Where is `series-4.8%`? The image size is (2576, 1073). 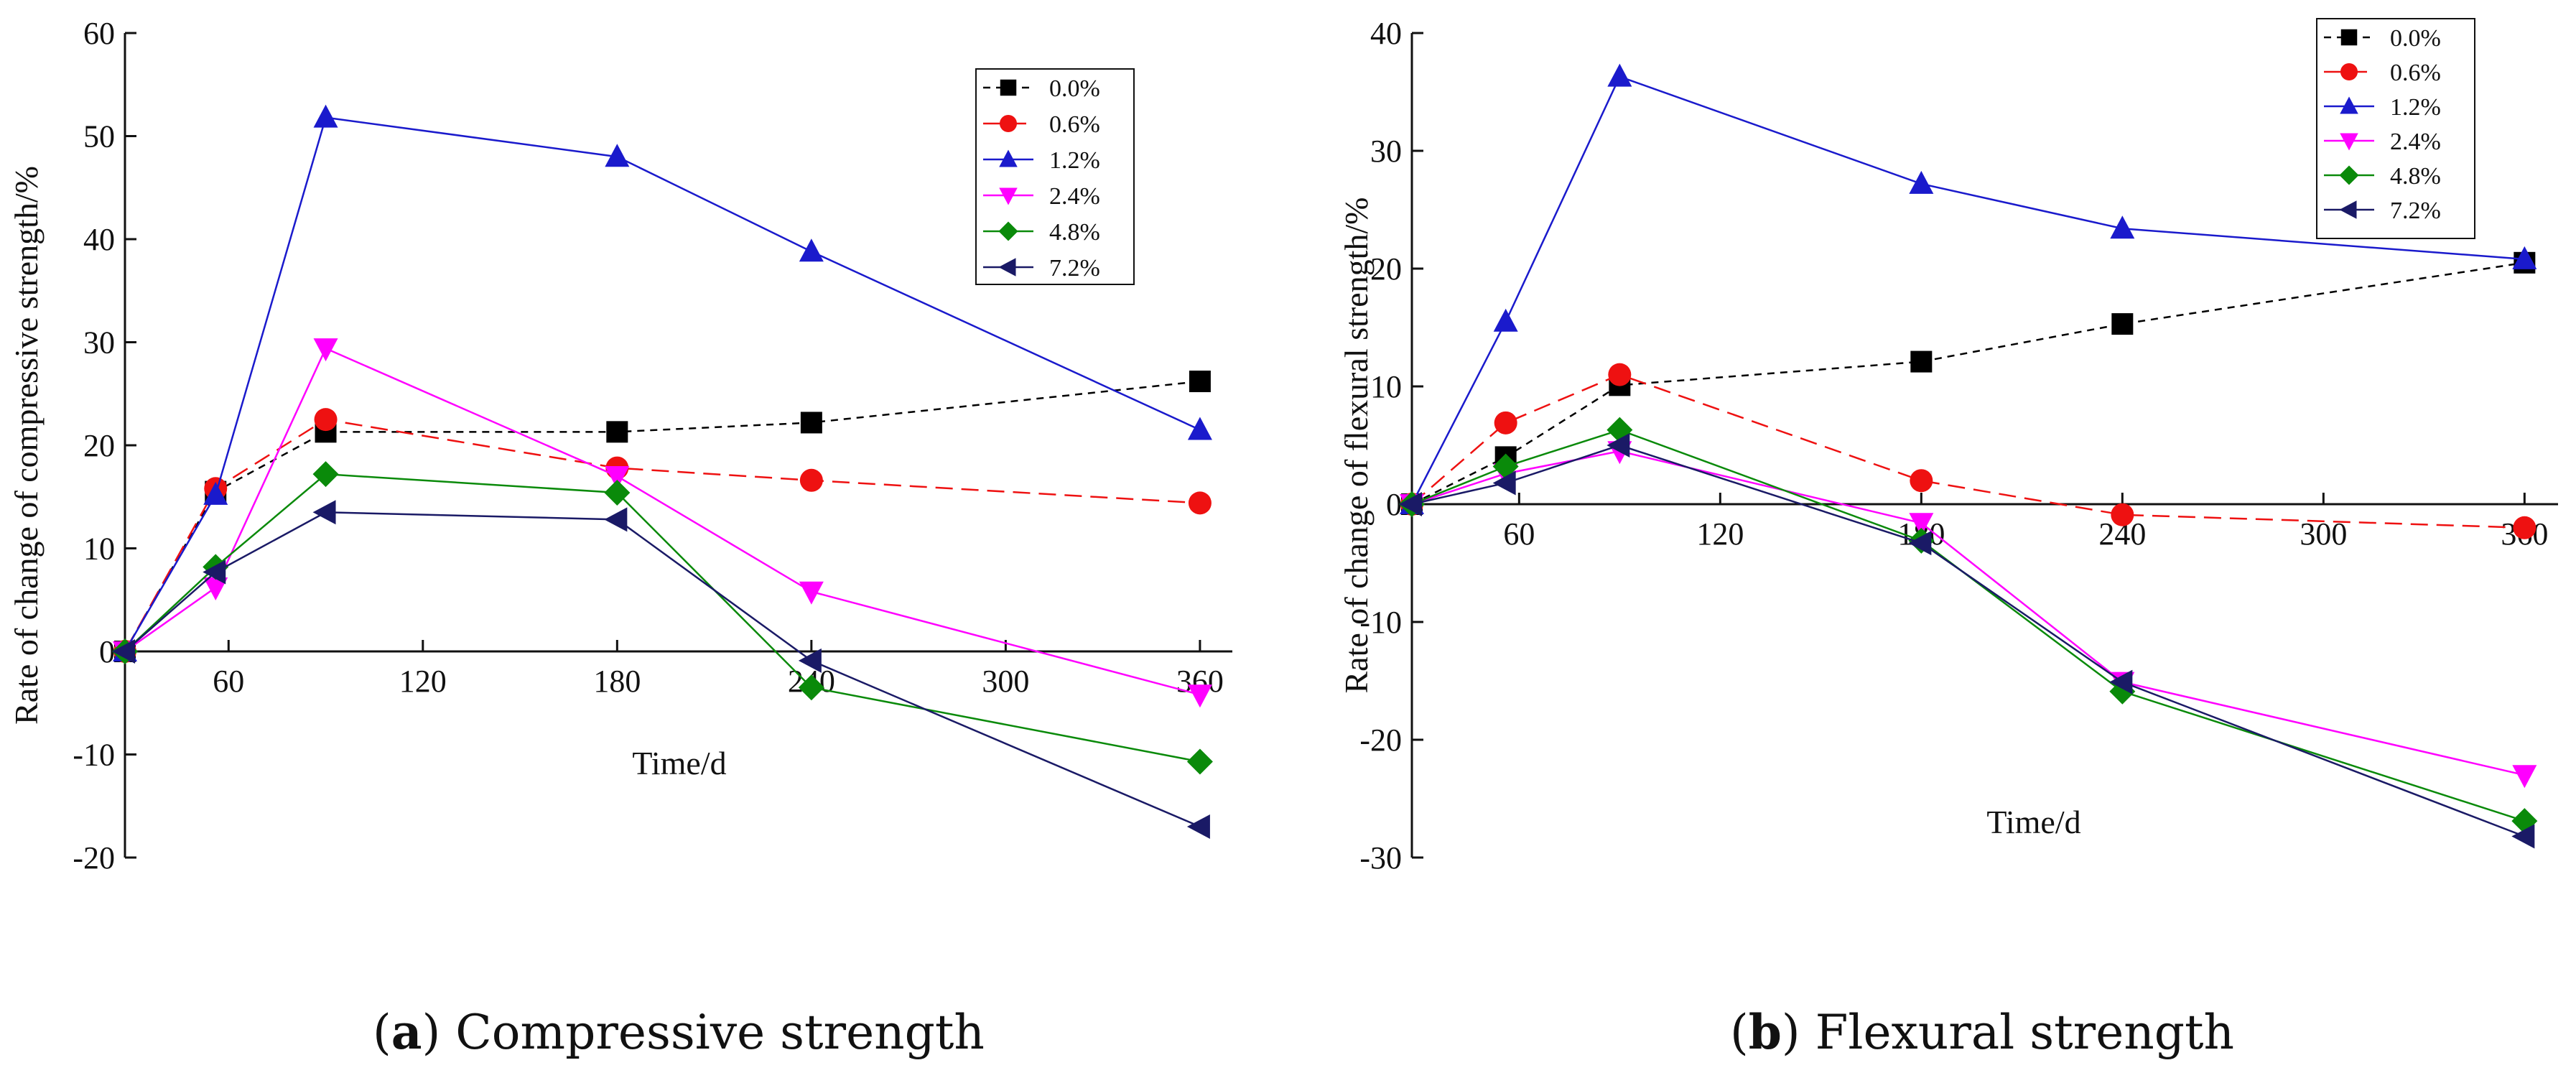
series-4.8% is located at coordinates (662, 618).